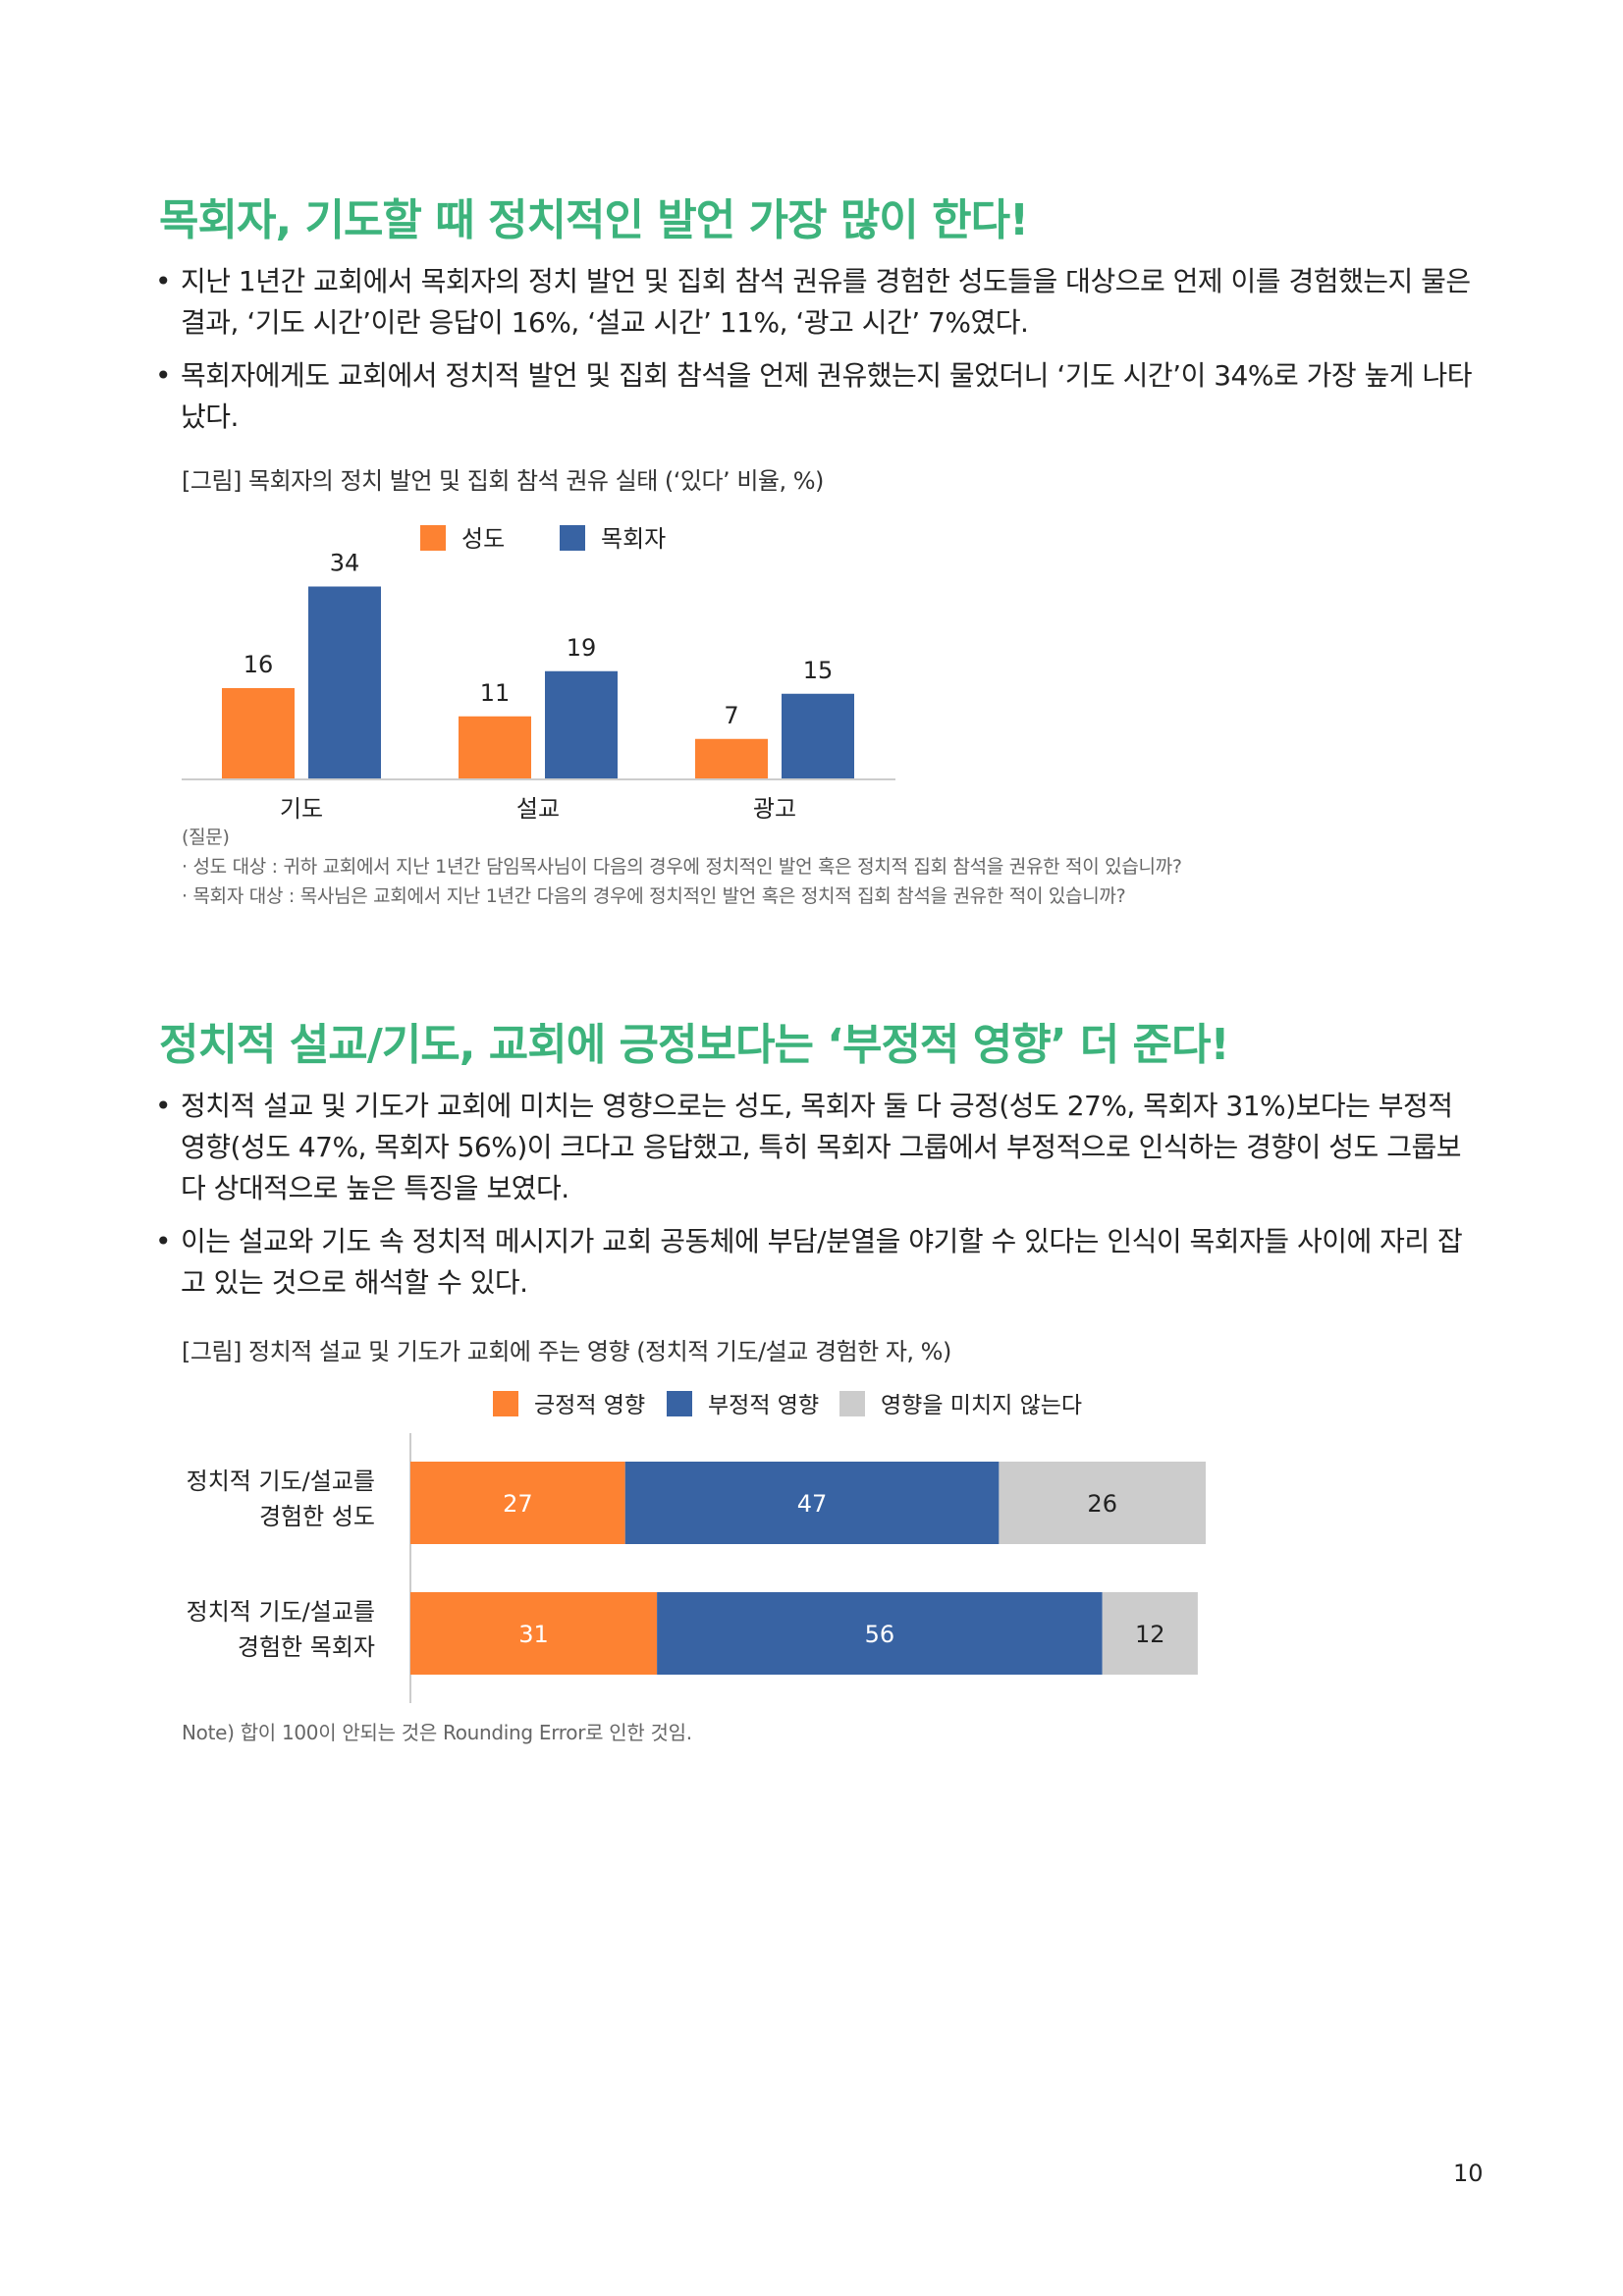 This screenshot has height=2296, width=1623. I want to click on data-label-1-2: 47, so click(812, 1504).